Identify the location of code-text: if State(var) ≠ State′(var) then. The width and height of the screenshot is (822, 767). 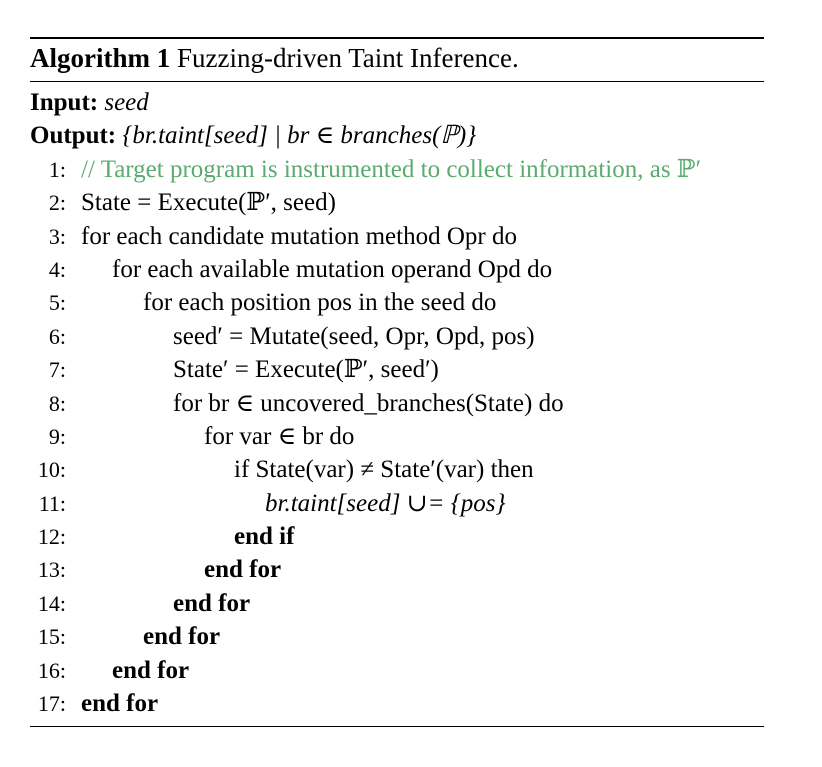
(384, 470).